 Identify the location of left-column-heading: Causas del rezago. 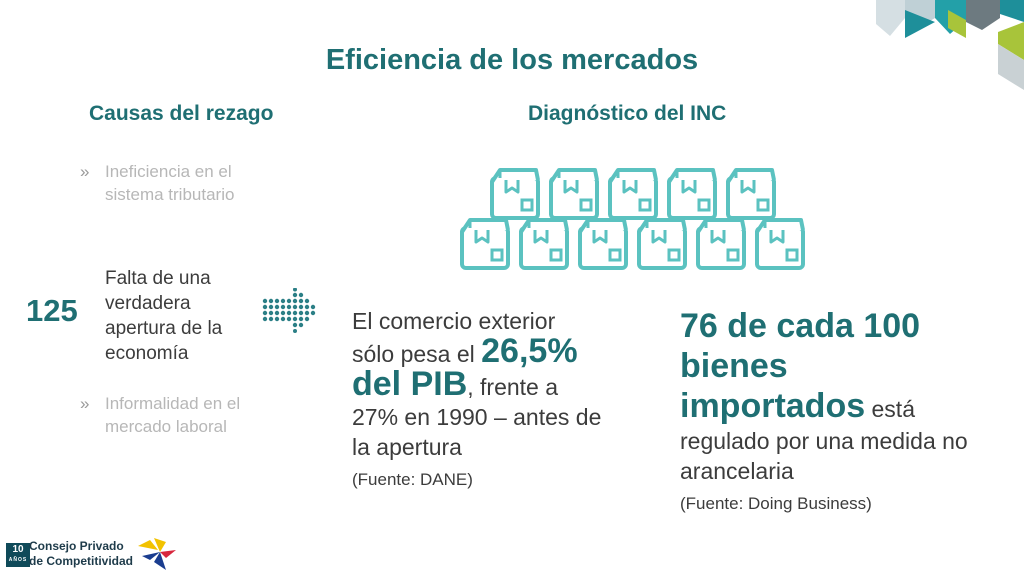
(181, 113).